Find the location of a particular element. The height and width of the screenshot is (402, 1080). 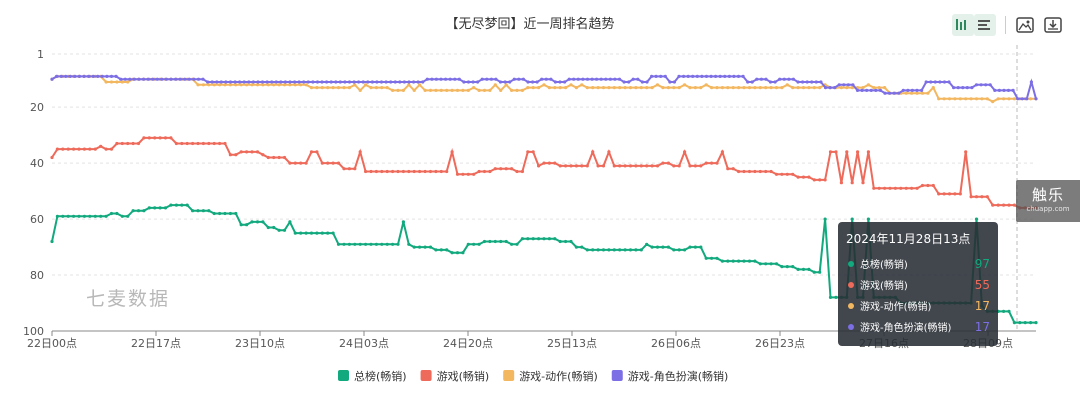

legend-item: 游戏(畅销) is located at coordinates (463, 376).